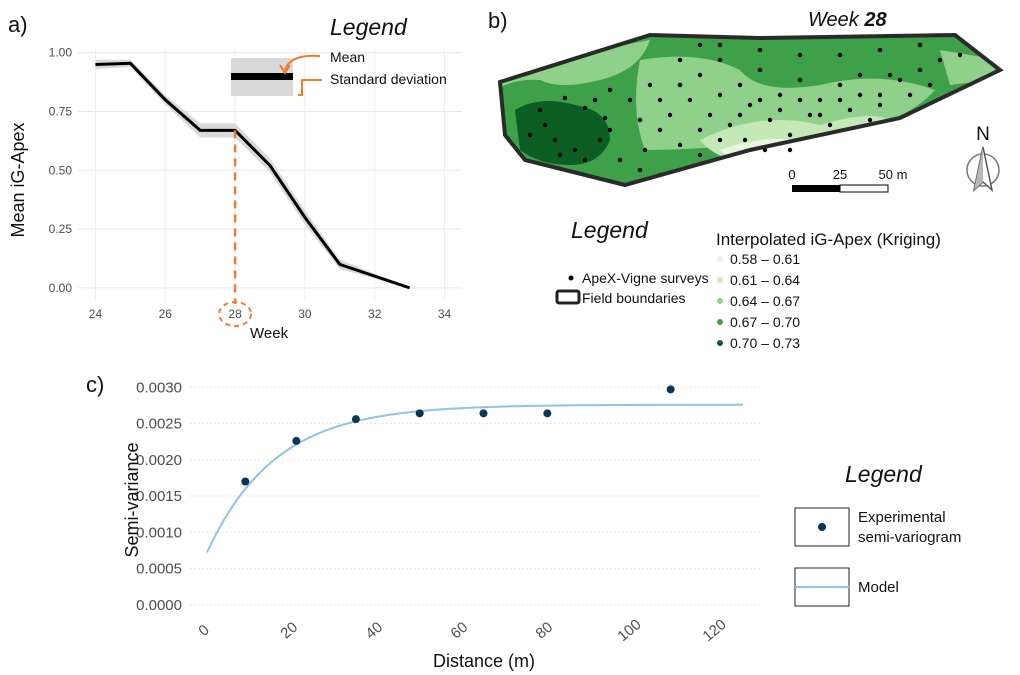 The width and height of the screenshot is (1020, 675). I want to click on x-tick-label: 20, so click(289, 631).